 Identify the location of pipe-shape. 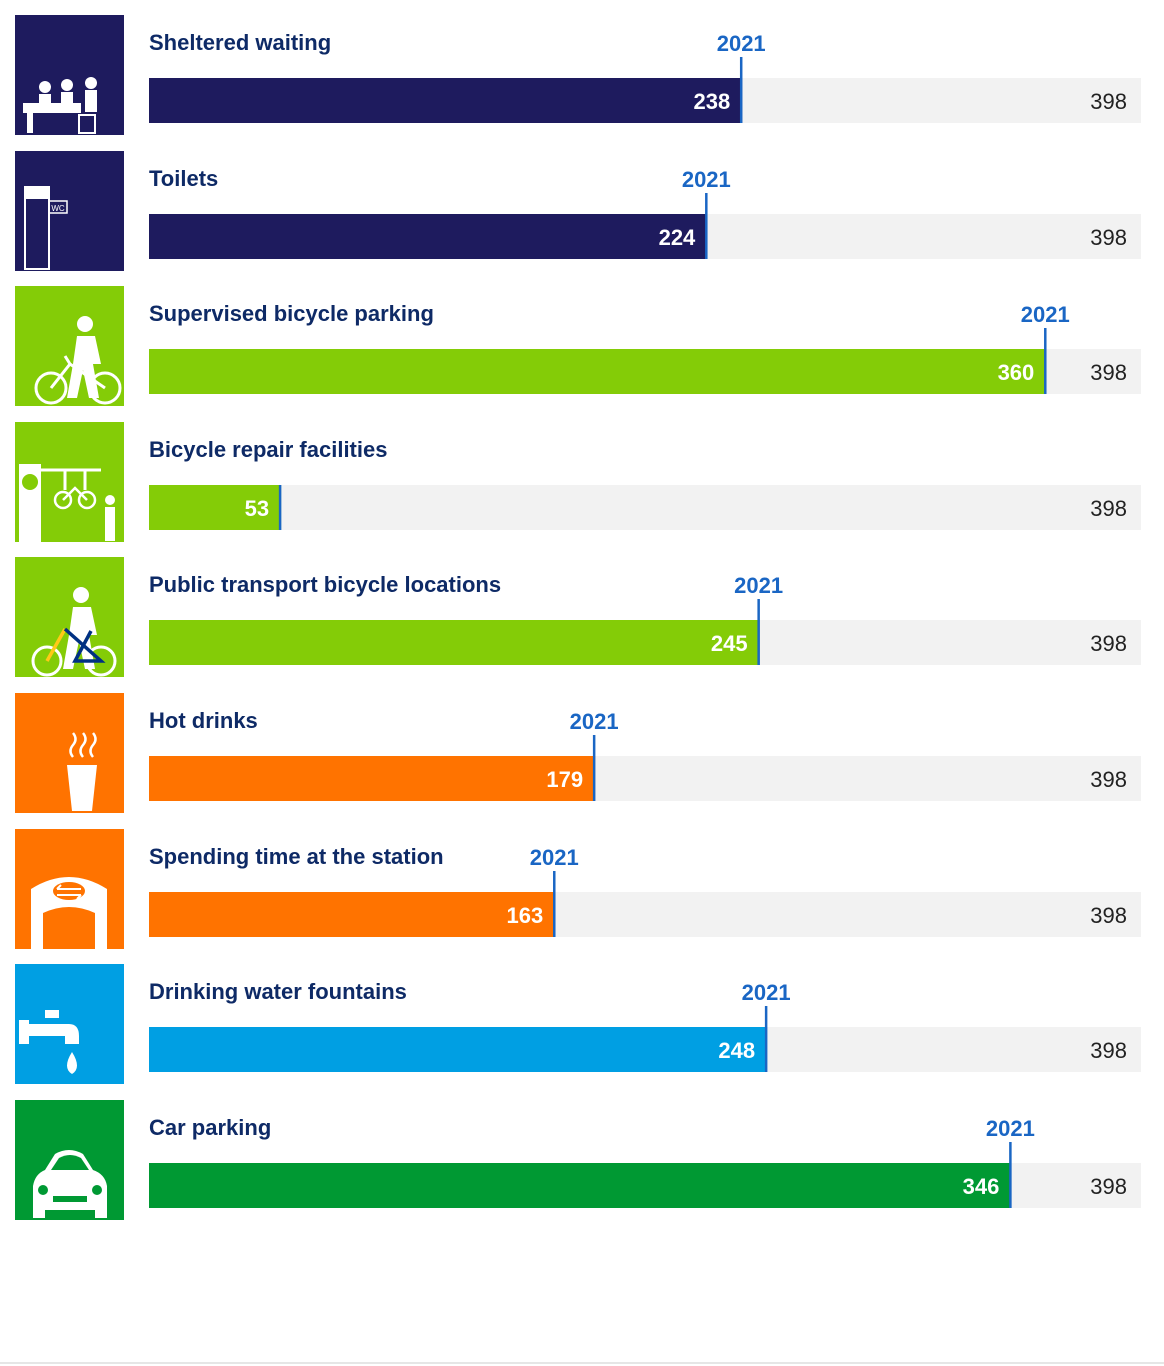
(24, 1032).